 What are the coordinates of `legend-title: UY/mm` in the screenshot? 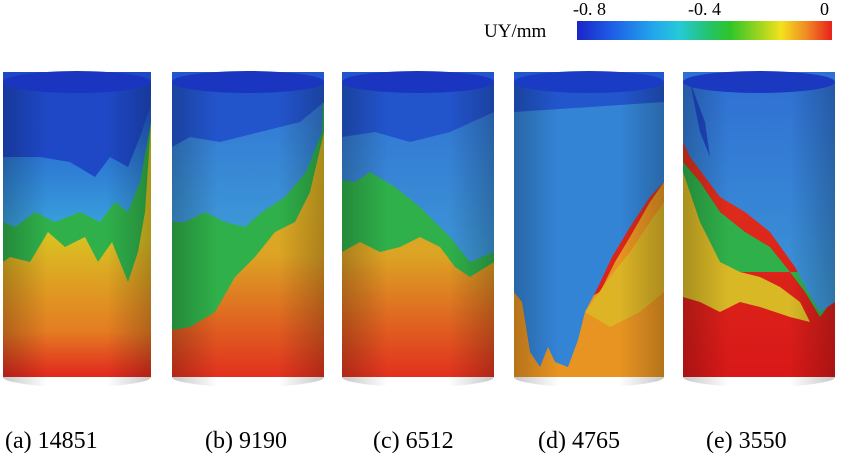 It's located at (515, 31).